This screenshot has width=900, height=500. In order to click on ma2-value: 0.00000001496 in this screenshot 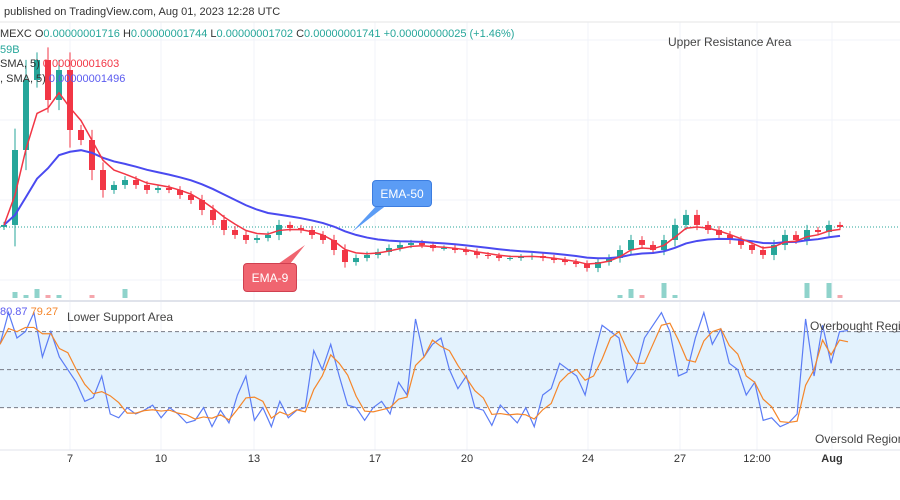, I will do `click(87, 79)`.